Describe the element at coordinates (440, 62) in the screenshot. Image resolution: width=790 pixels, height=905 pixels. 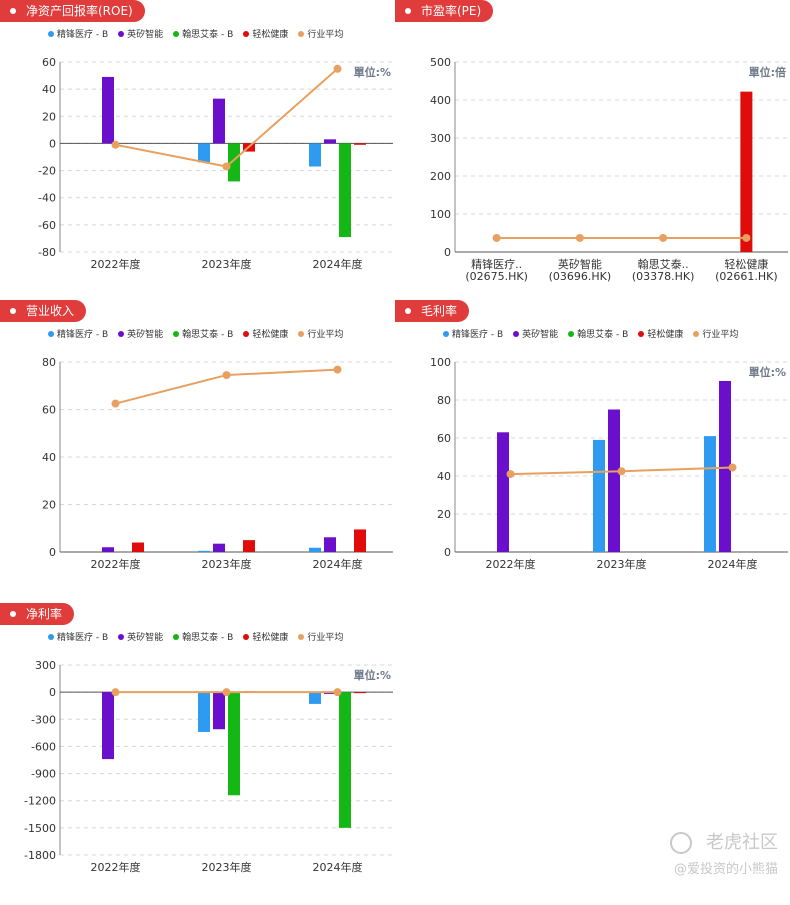
I see `y-tick-label: 500` at that location.